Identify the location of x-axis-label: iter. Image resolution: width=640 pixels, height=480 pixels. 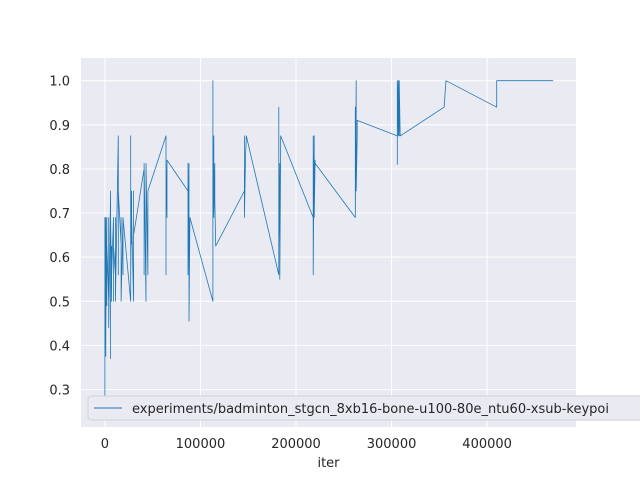
(328, 463).